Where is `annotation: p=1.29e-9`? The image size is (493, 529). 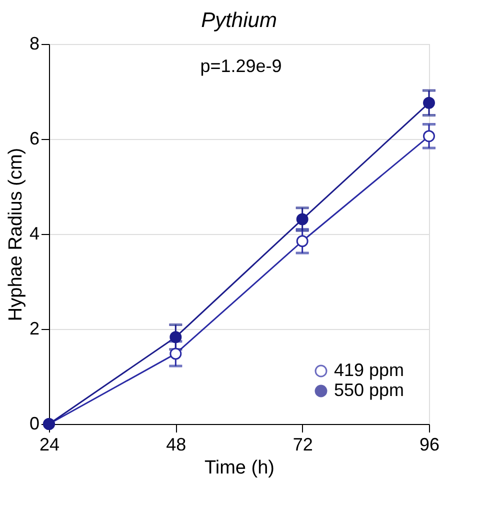 annotation: p=1.29e-9 is located at coordinates (241, 66).